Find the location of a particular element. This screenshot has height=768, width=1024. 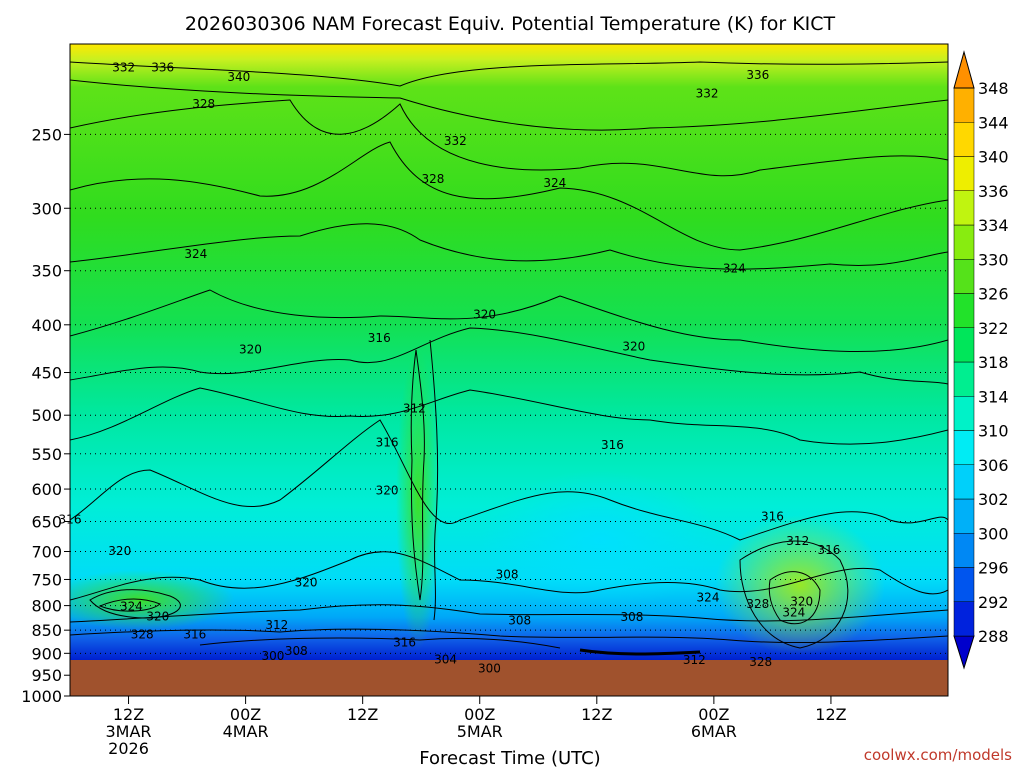

y-tick-label: 350 is located at coordinates (46, 271).